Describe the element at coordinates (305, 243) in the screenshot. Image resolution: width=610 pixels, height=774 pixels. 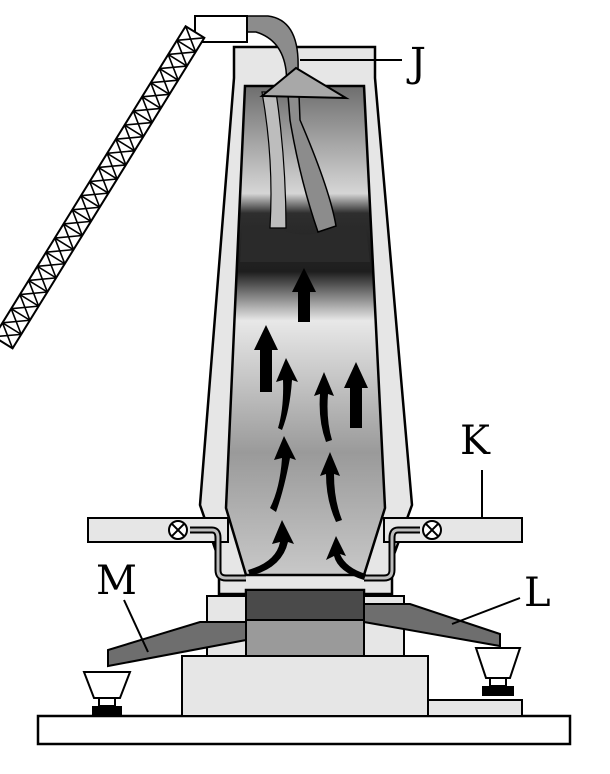
I see `burden-surface` at that location.